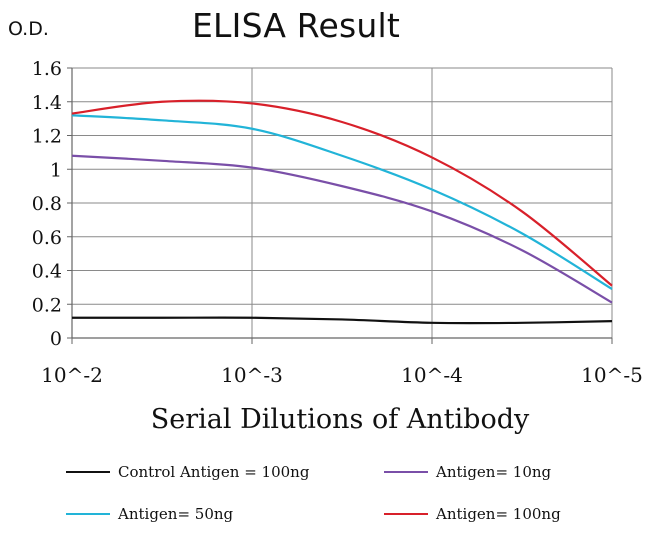  I want to click on y-tick-label: 0.6, so click(47, 238).